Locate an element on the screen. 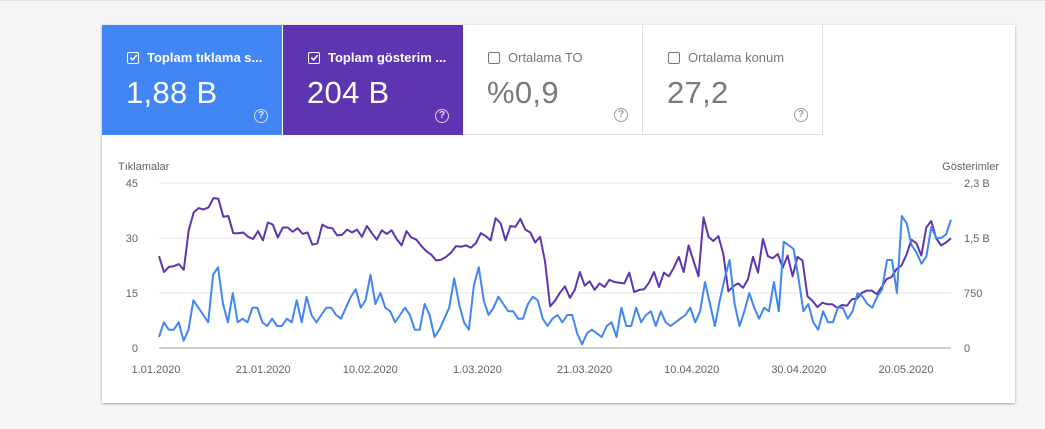 This screenshot has height=429, width=1045. metric-value: %0,9 is located at coordinates (523, 92).